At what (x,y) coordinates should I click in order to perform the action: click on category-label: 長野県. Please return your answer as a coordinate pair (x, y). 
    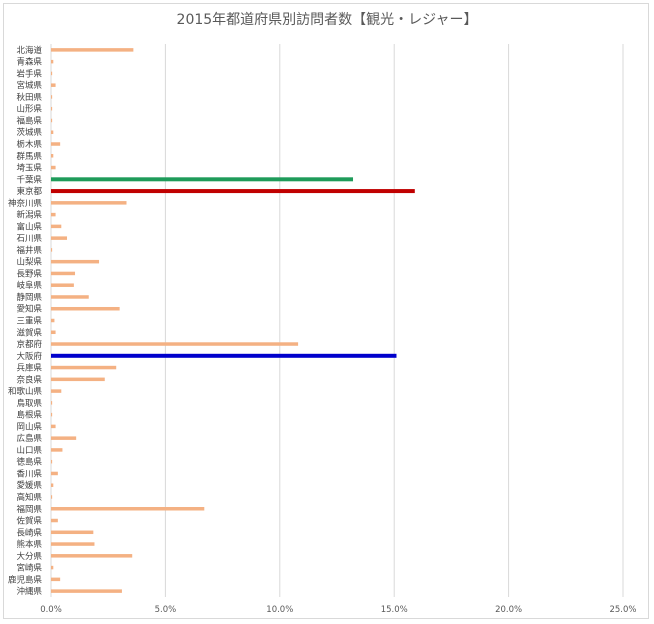
    Looking at the image, I should click on (29, 274).